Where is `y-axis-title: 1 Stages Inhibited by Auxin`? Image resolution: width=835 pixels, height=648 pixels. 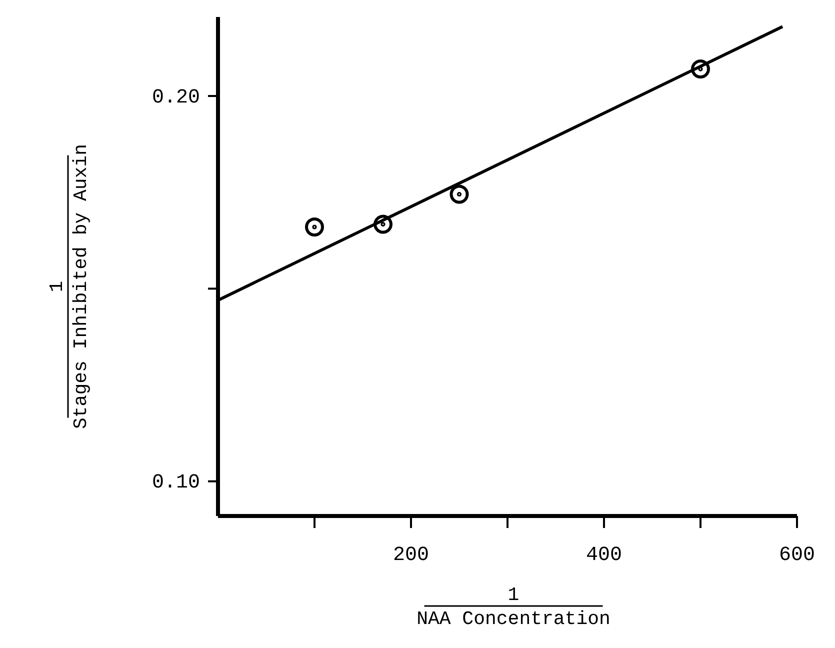 y-axis-title: 1 Stages Inhibited by Auxin is located at coordinates (69, 287).